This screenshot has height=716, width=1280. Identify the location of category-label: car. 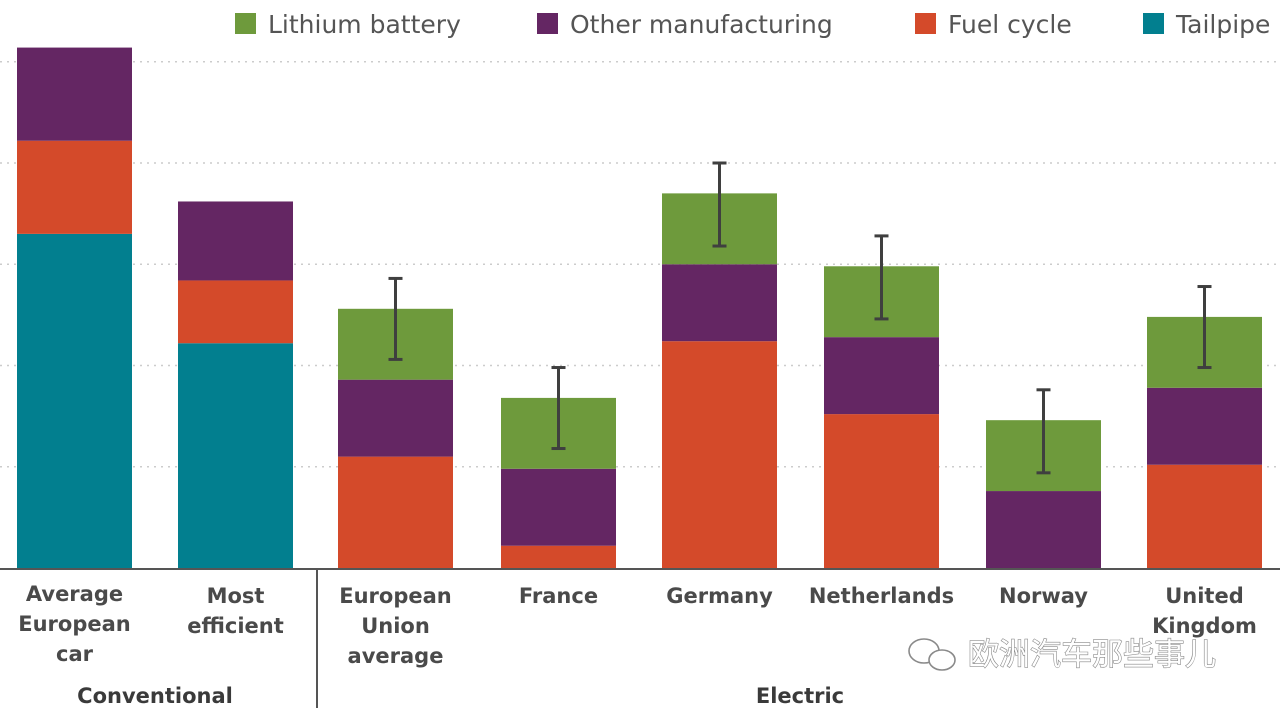
(75, 654).